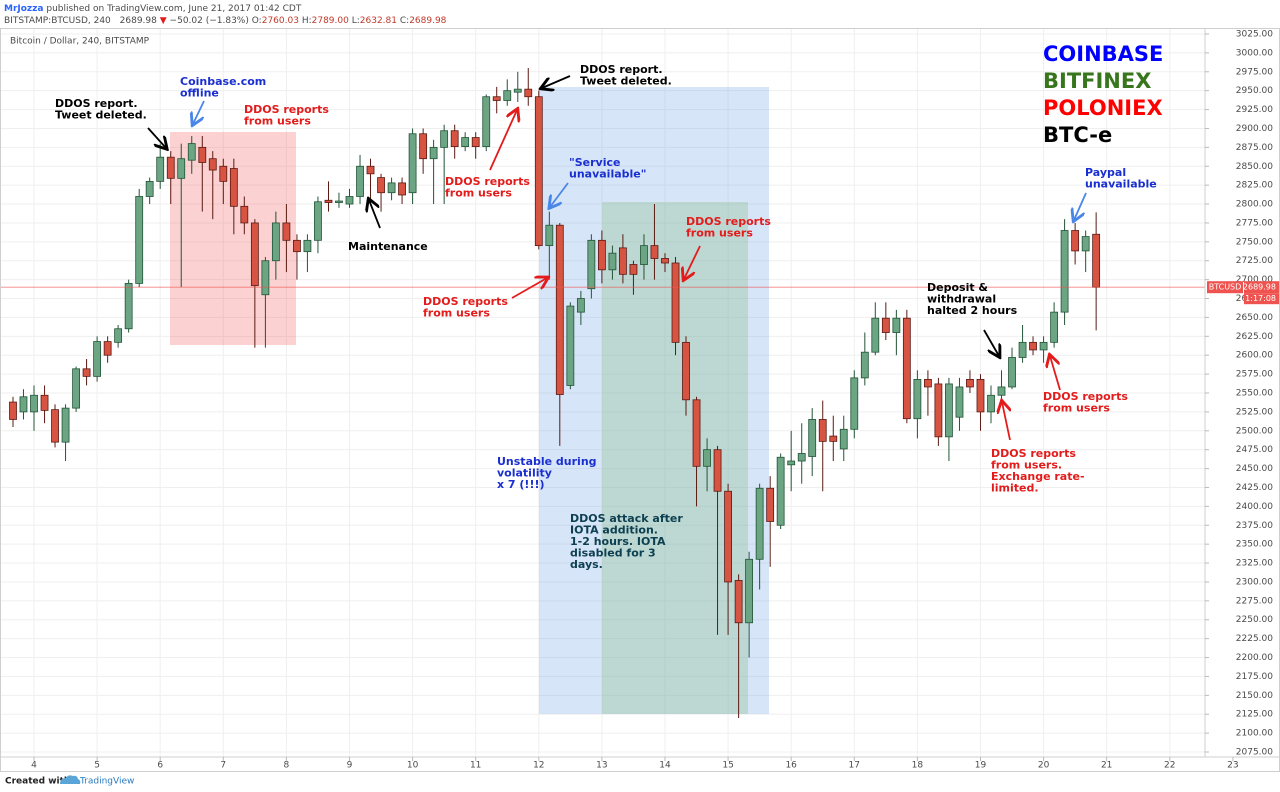 The width and height of the screenshot is (1280, 792). I want to click on change: −50.02 (−1.83%), so click(209, 21).